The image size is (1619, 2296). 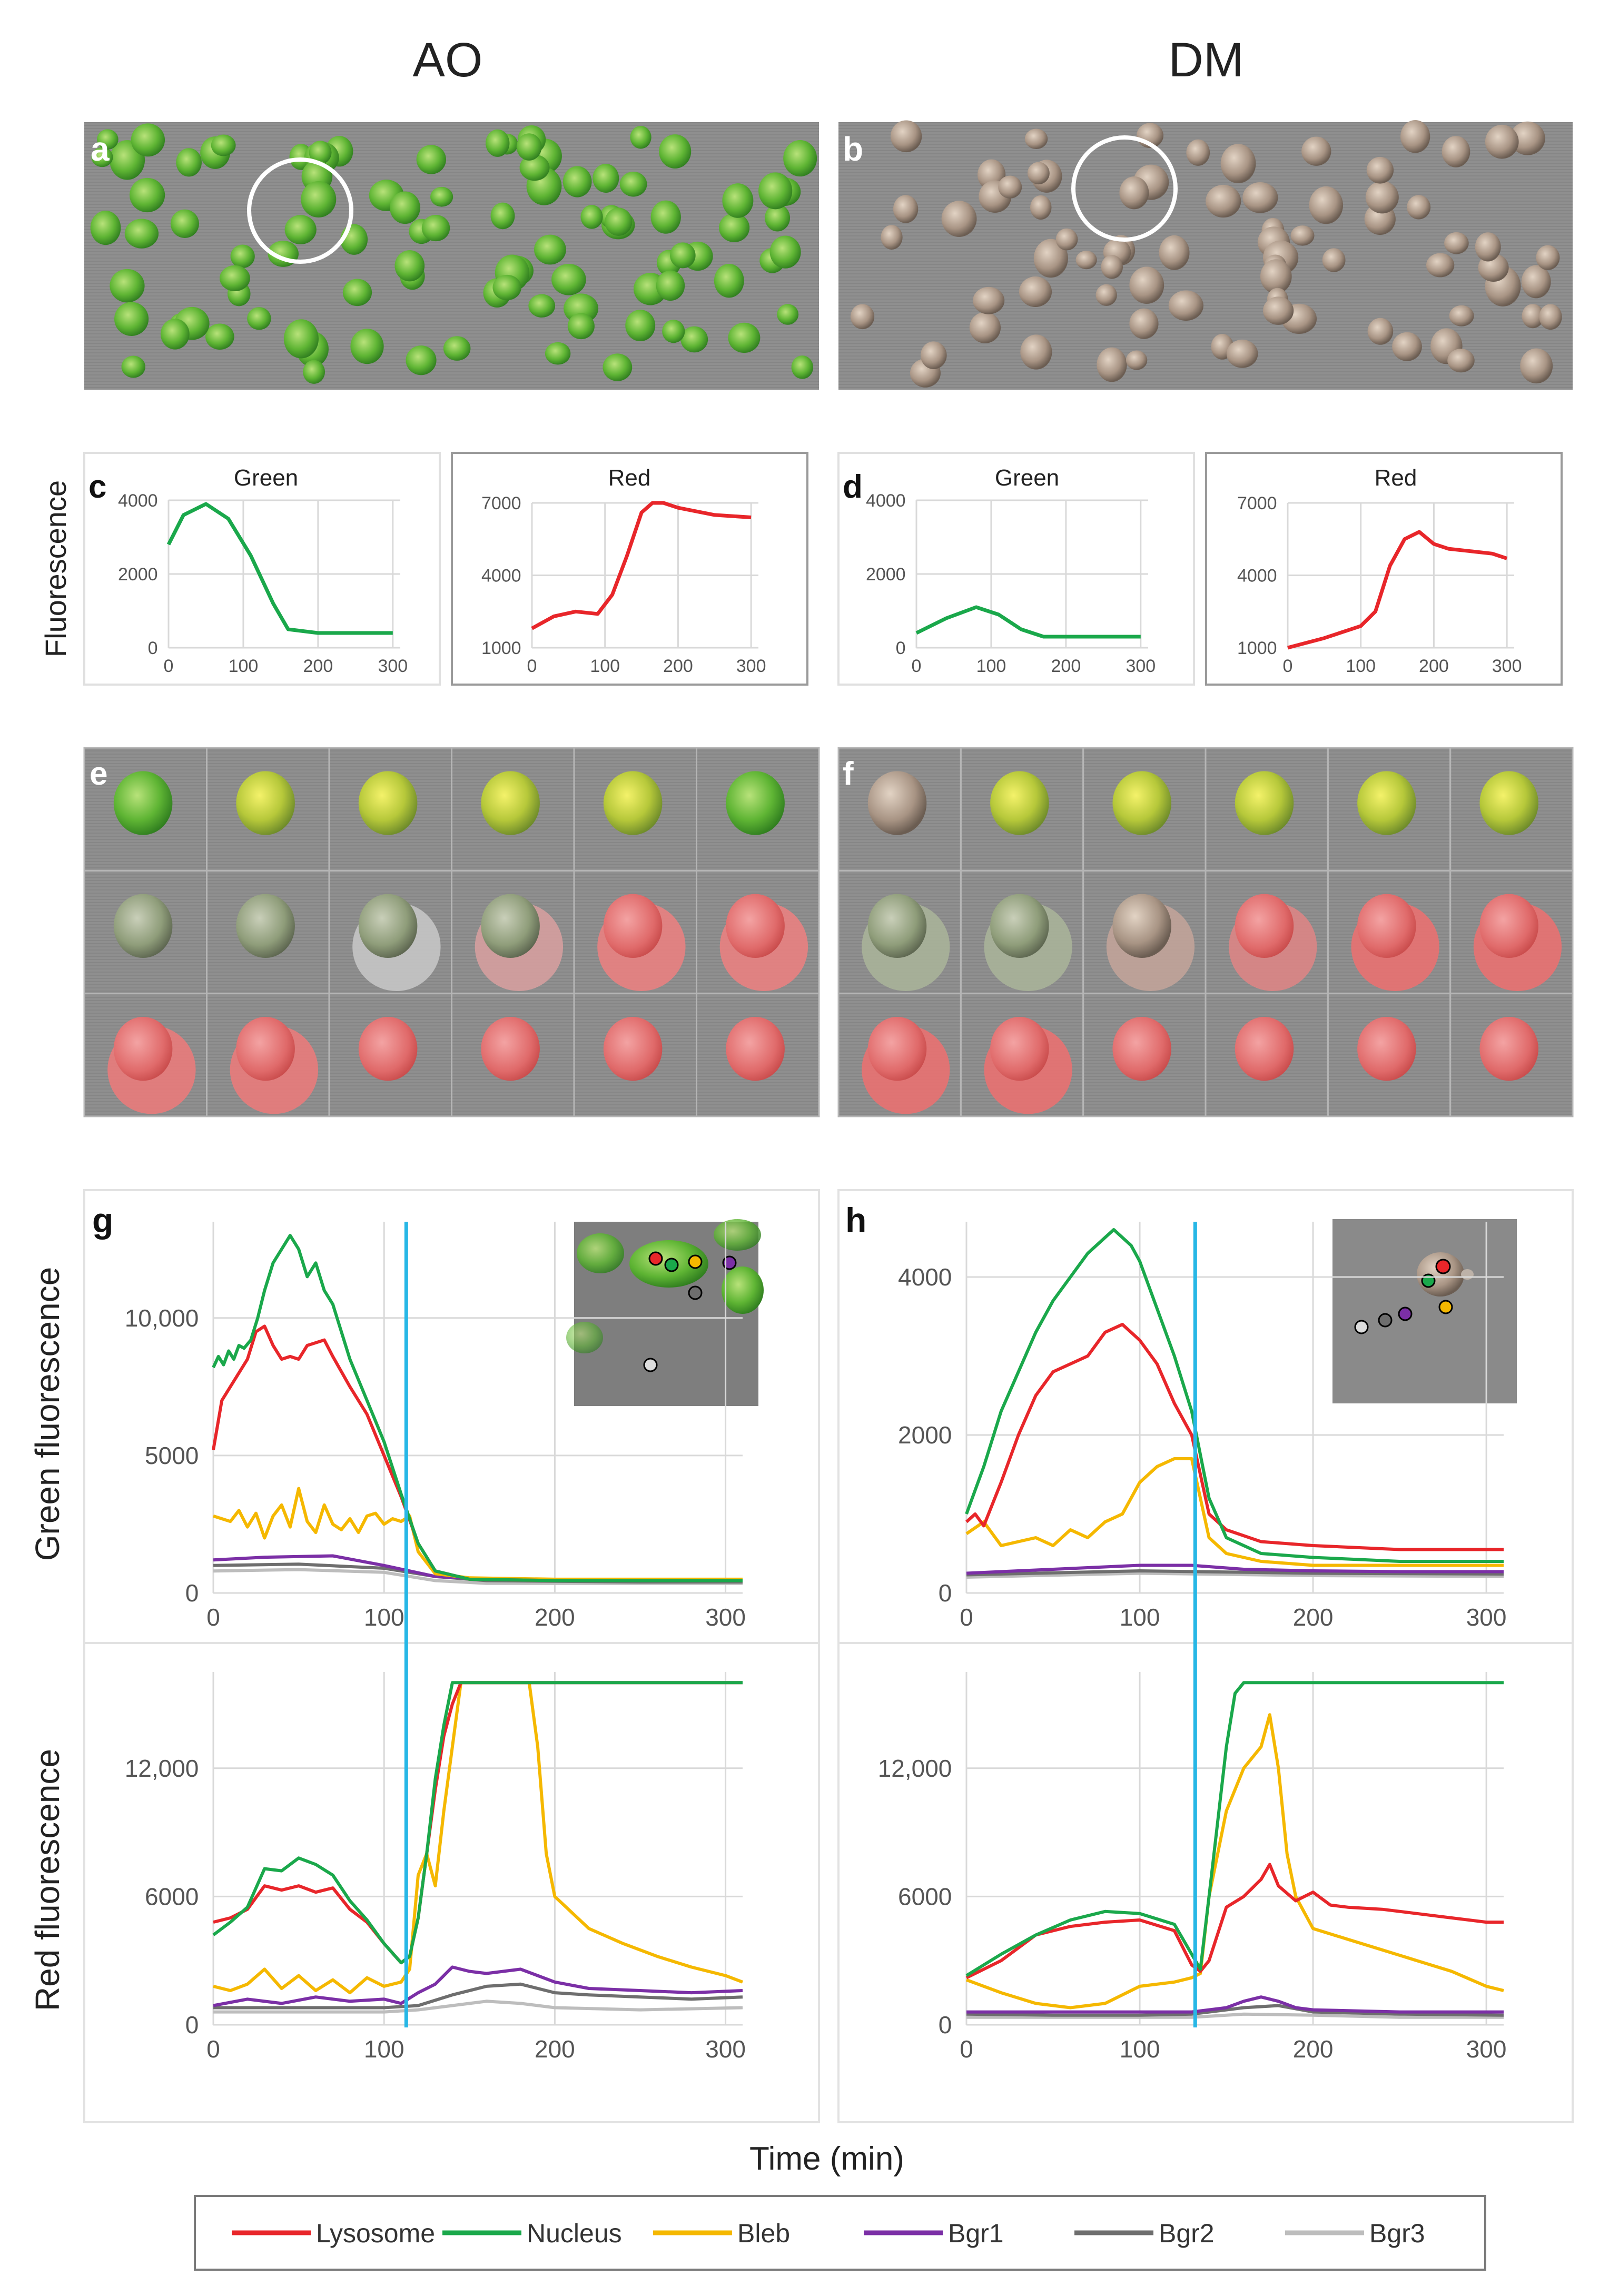 What do you see at coordinates (1205, 255) in the screenshot?
I see `micrograph-b: b` at bounding box center [1205, 255].